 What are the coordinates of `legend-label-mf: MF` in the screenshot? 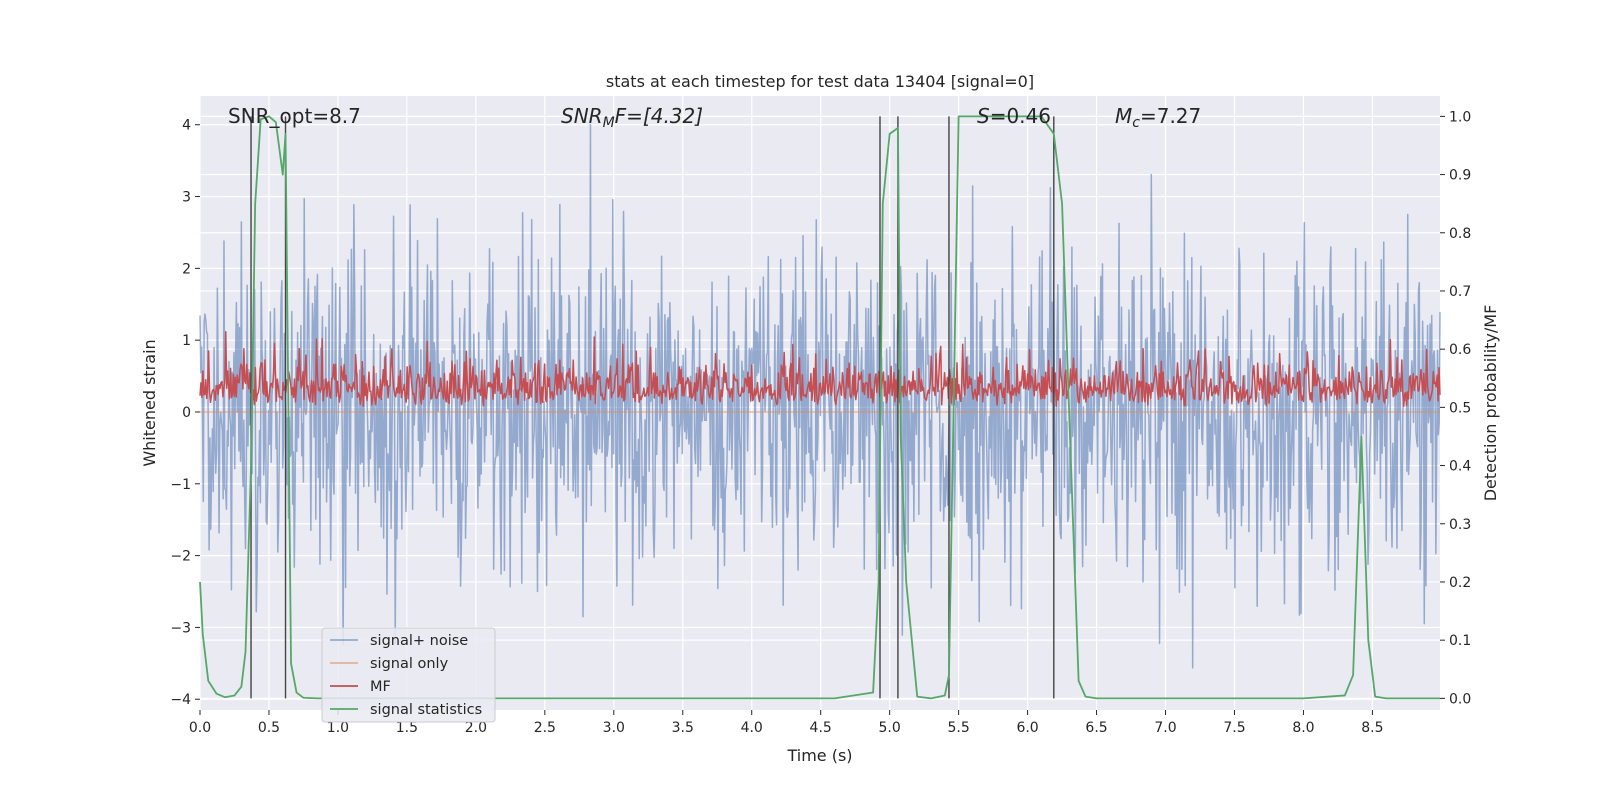 It's located at (380, 687).